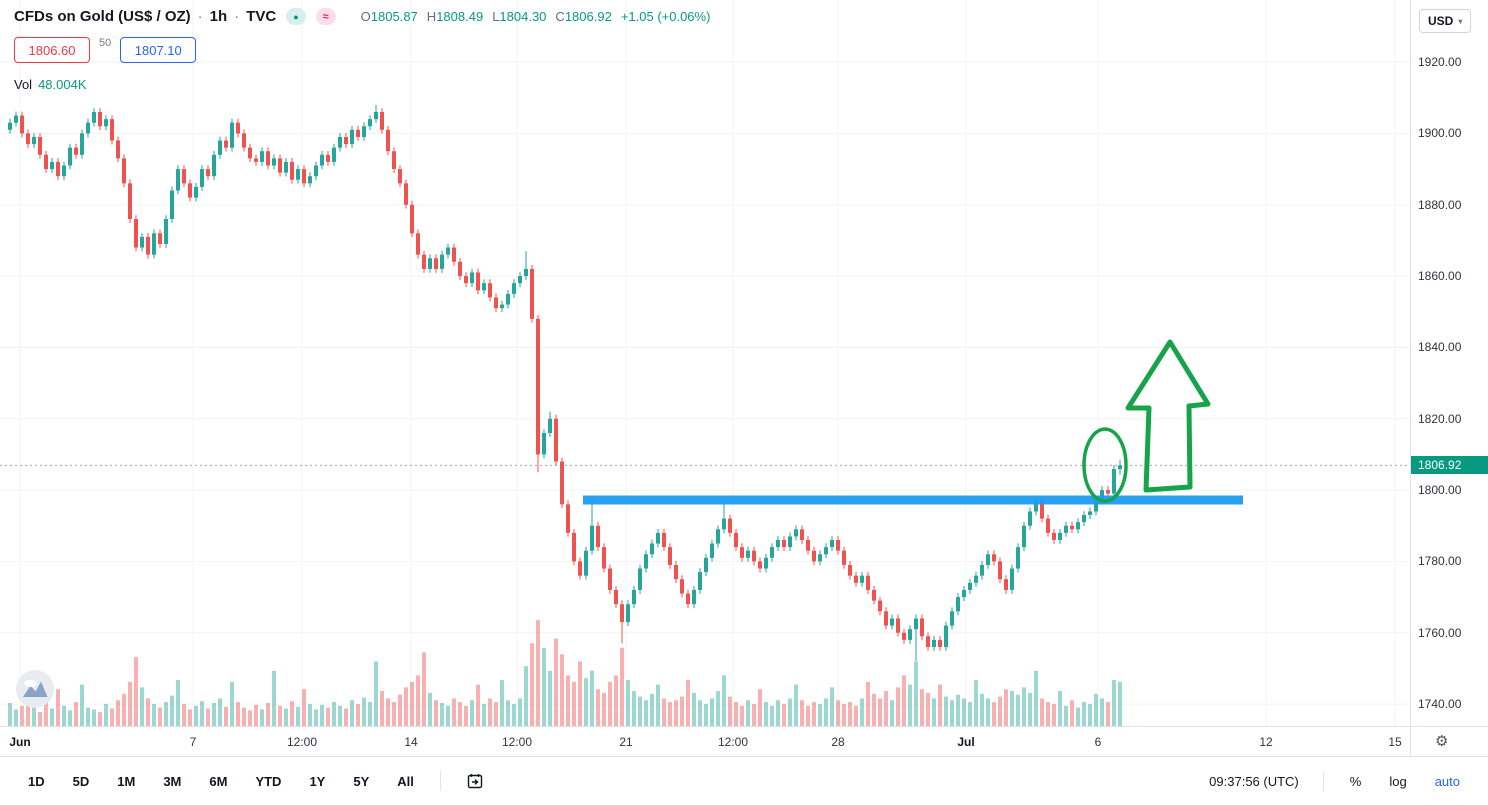 Image resolution: width=1488 pixels, height=805 pixels. What do you see at coordinates (1440, 704) in the screenshot?
I see `price-axis-label: 1740.00` at bounding box center [1440, 704].